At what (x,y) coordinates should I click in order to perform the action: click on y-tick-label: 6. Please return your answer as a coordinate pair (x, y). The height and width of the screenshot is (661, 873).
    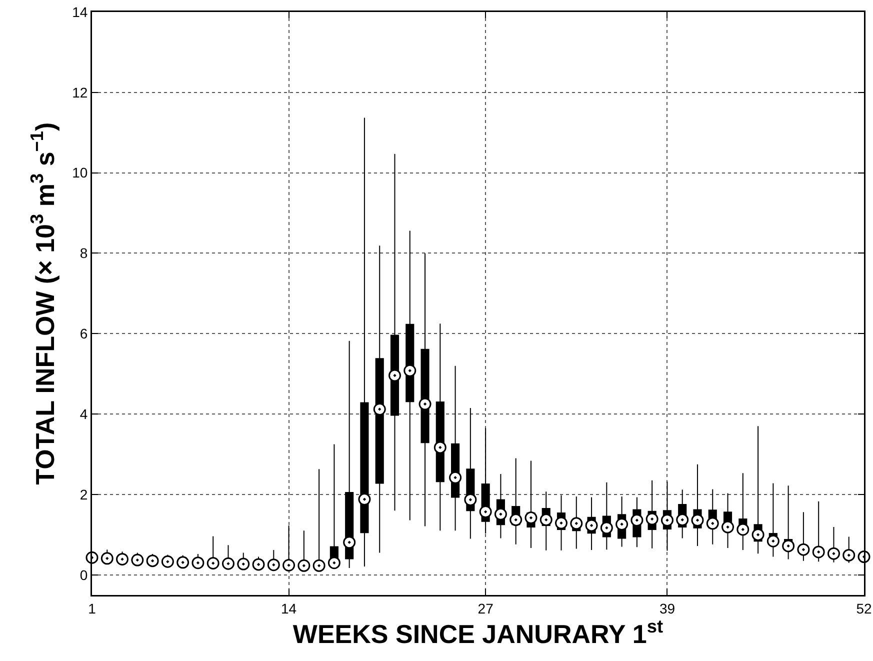
    Looking at the image, I should click on (84, 334).